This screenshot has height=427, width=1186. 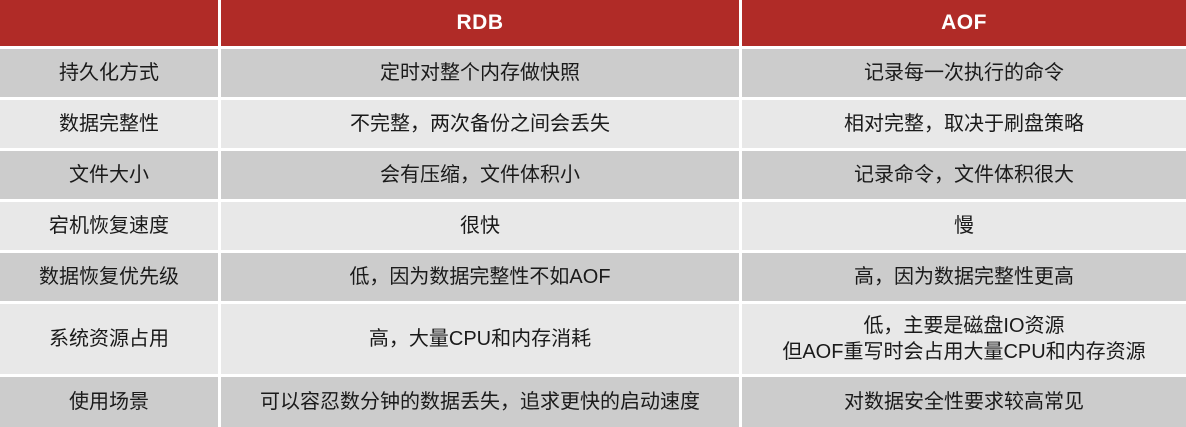 I want to click on header-aof-cell: AOF, so click(x=964, y=23).